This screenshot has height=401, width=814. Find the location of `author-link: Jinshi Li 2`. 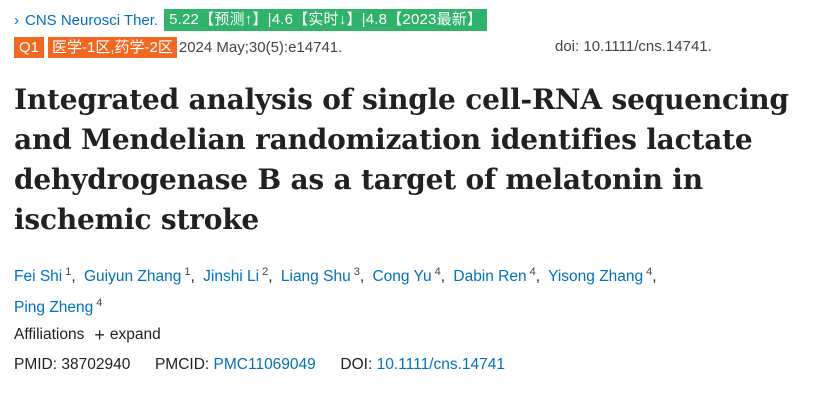

author-link: Jinshi Li 2 is located at coordinates (236, 275).